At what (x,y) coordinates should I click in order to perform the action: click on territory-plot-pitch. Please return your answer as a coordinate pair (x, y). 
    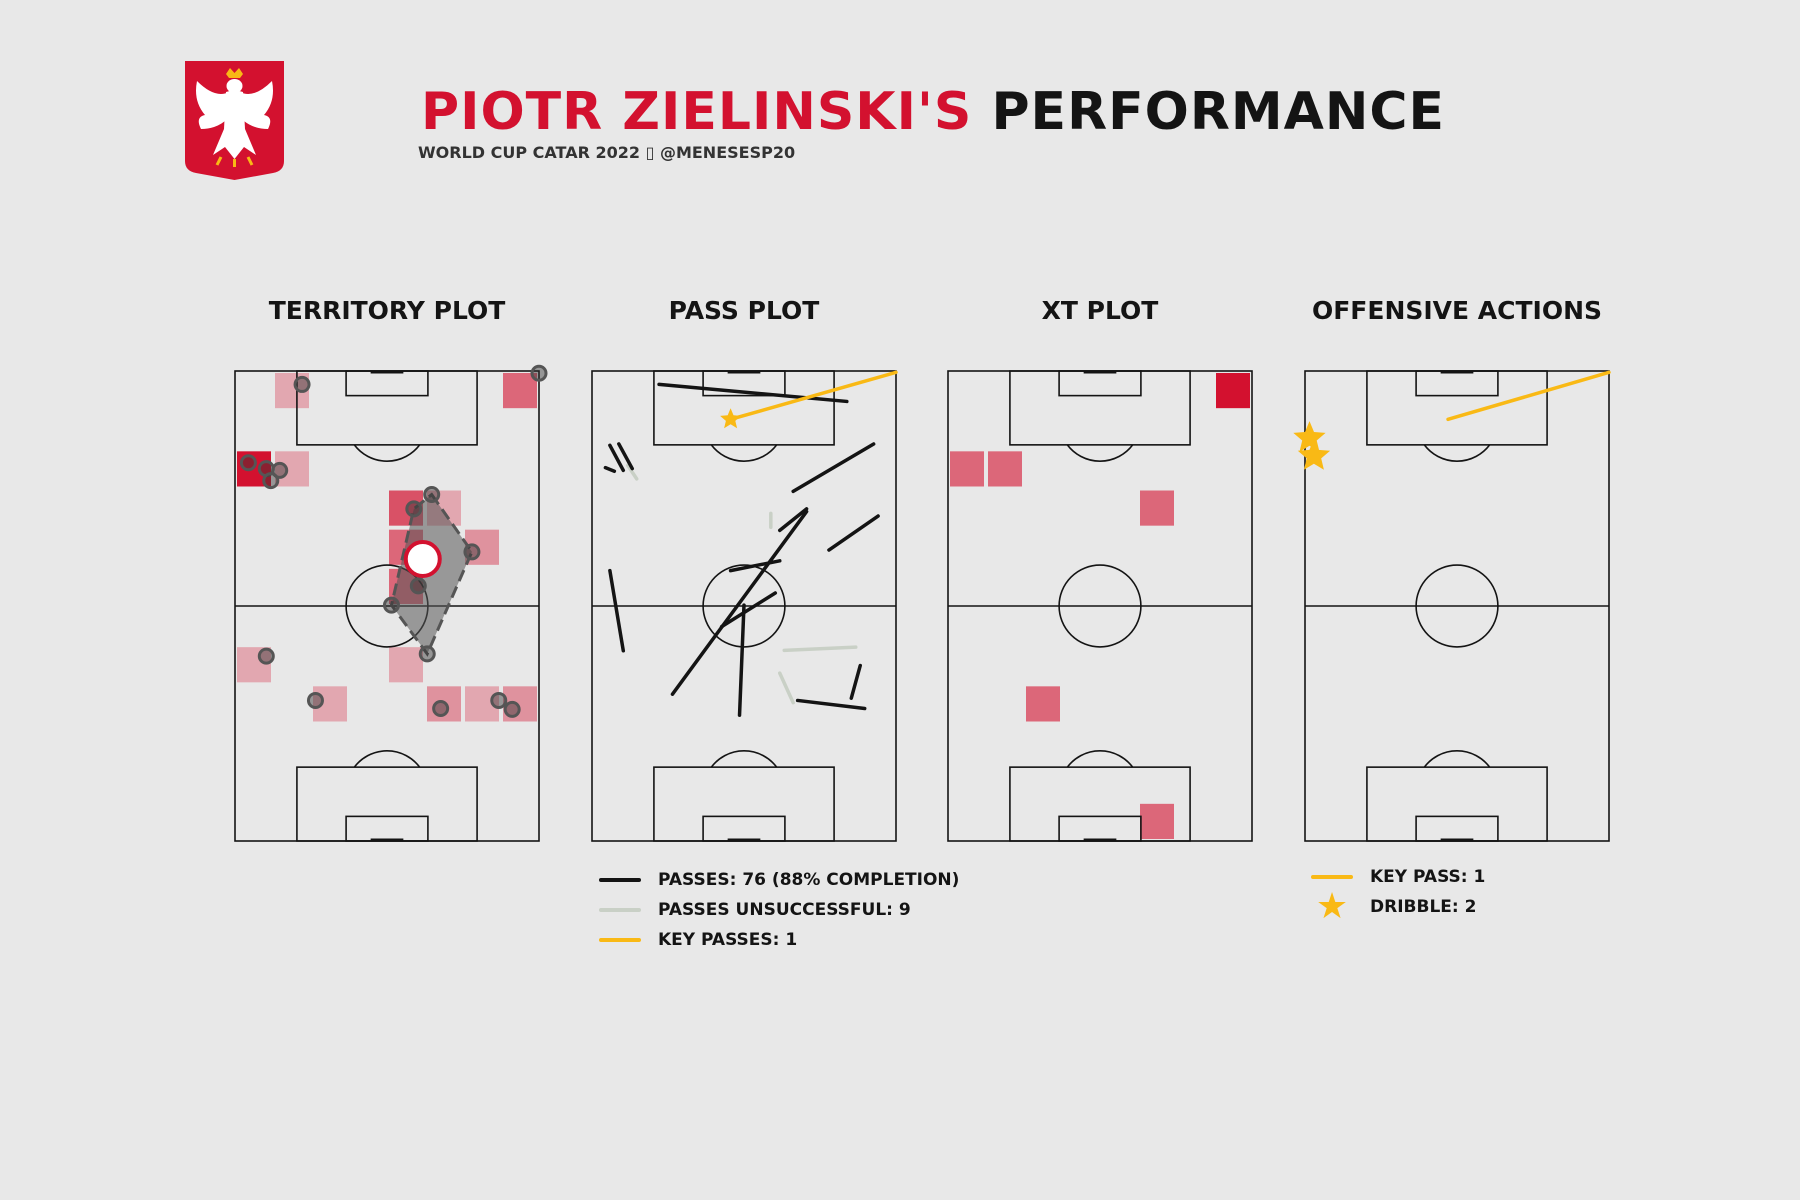
    Looking at the image, I should click on (391, 603).